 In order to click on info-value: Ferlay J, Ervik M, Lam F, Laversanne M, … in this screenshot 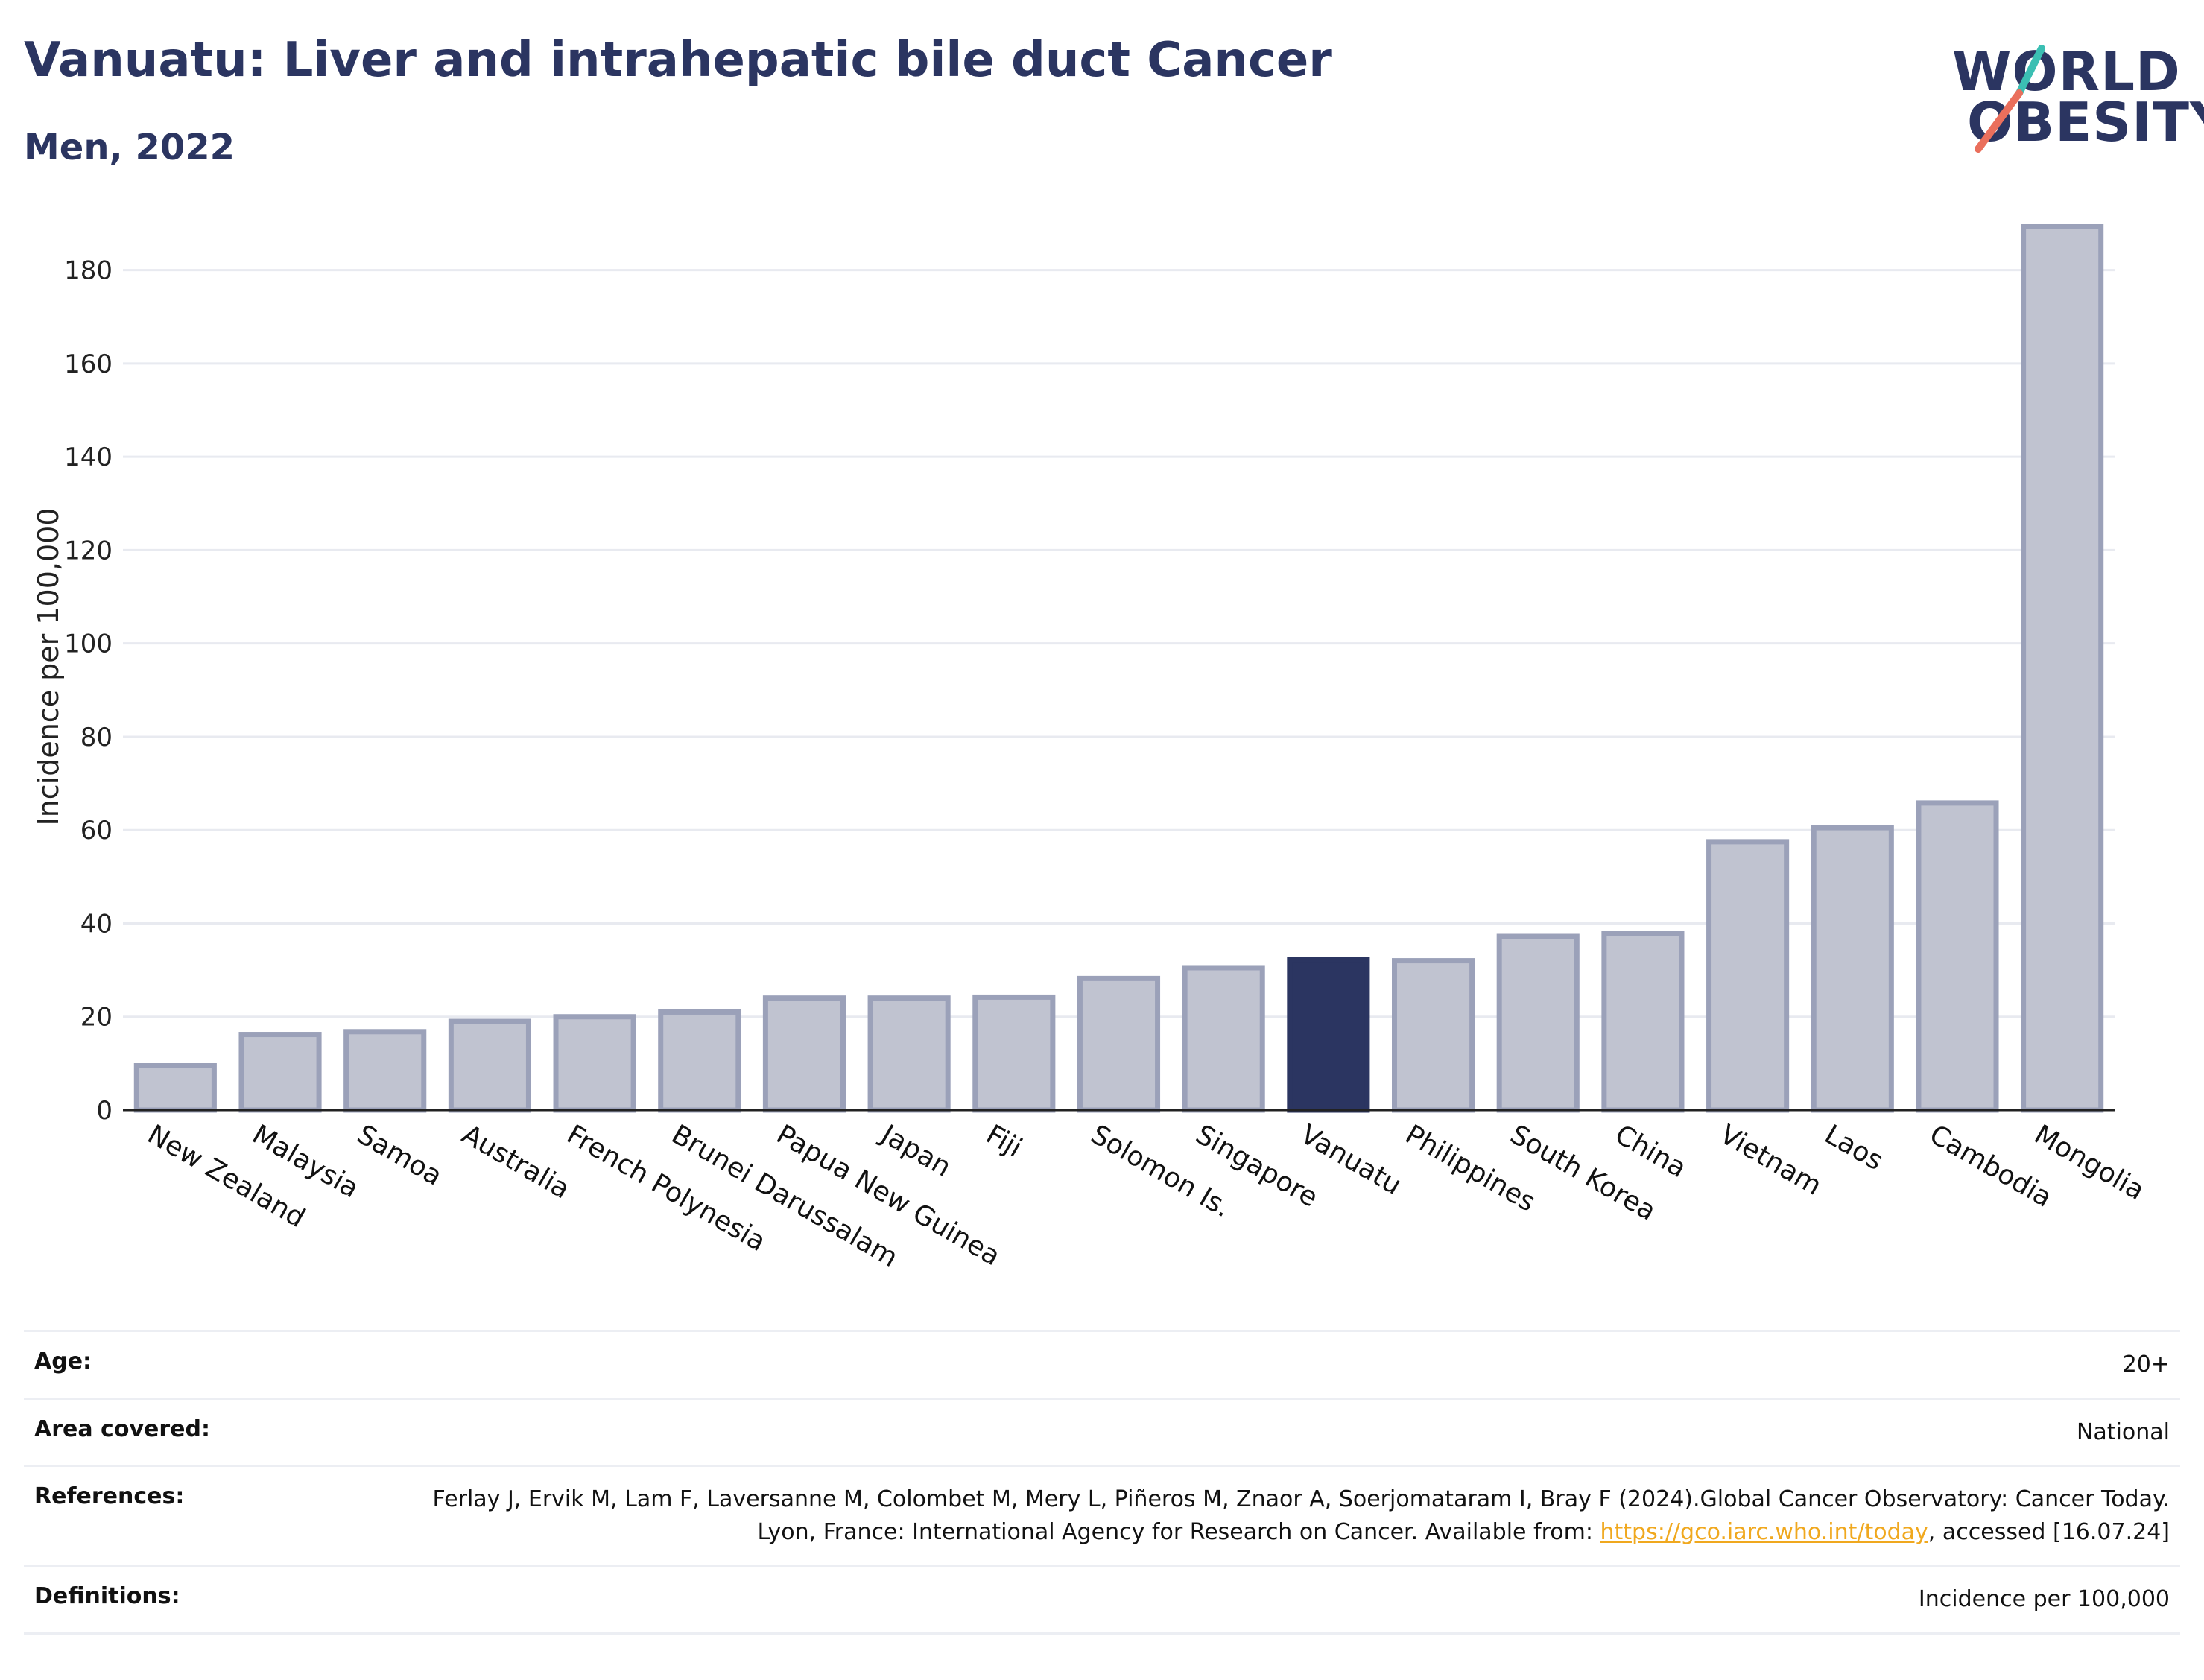, I will do `click(1269, 1515)`.